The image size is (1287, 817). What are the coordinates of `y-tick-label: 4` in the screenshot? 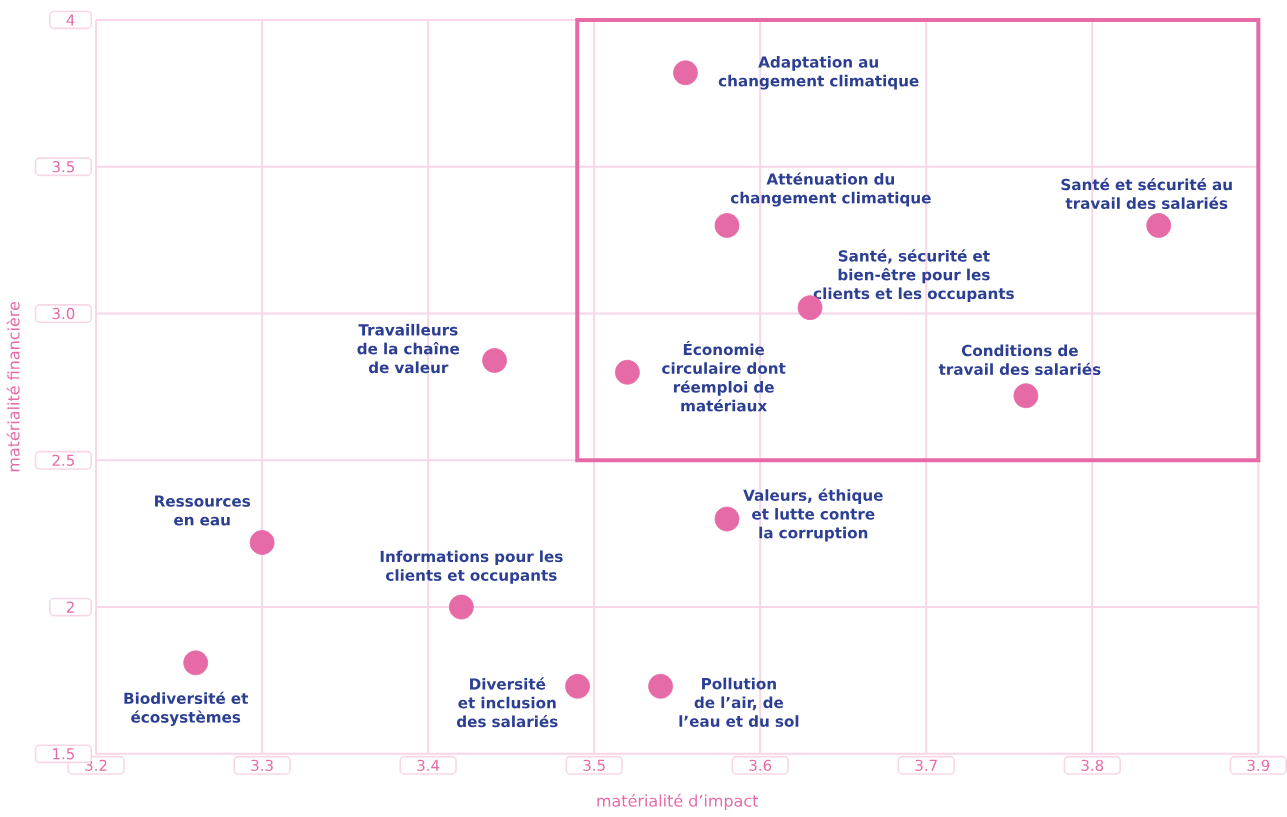 It's located at (70, 20).